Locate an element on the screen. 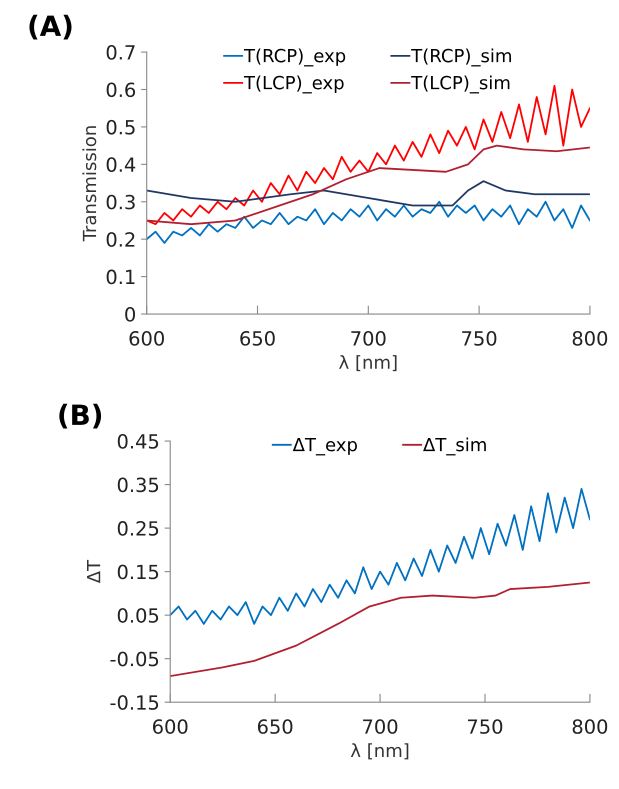 The width and height of the screenshot is (619, 789). legend-label: T(RCP)_exp is located at coordinates (295, 57).